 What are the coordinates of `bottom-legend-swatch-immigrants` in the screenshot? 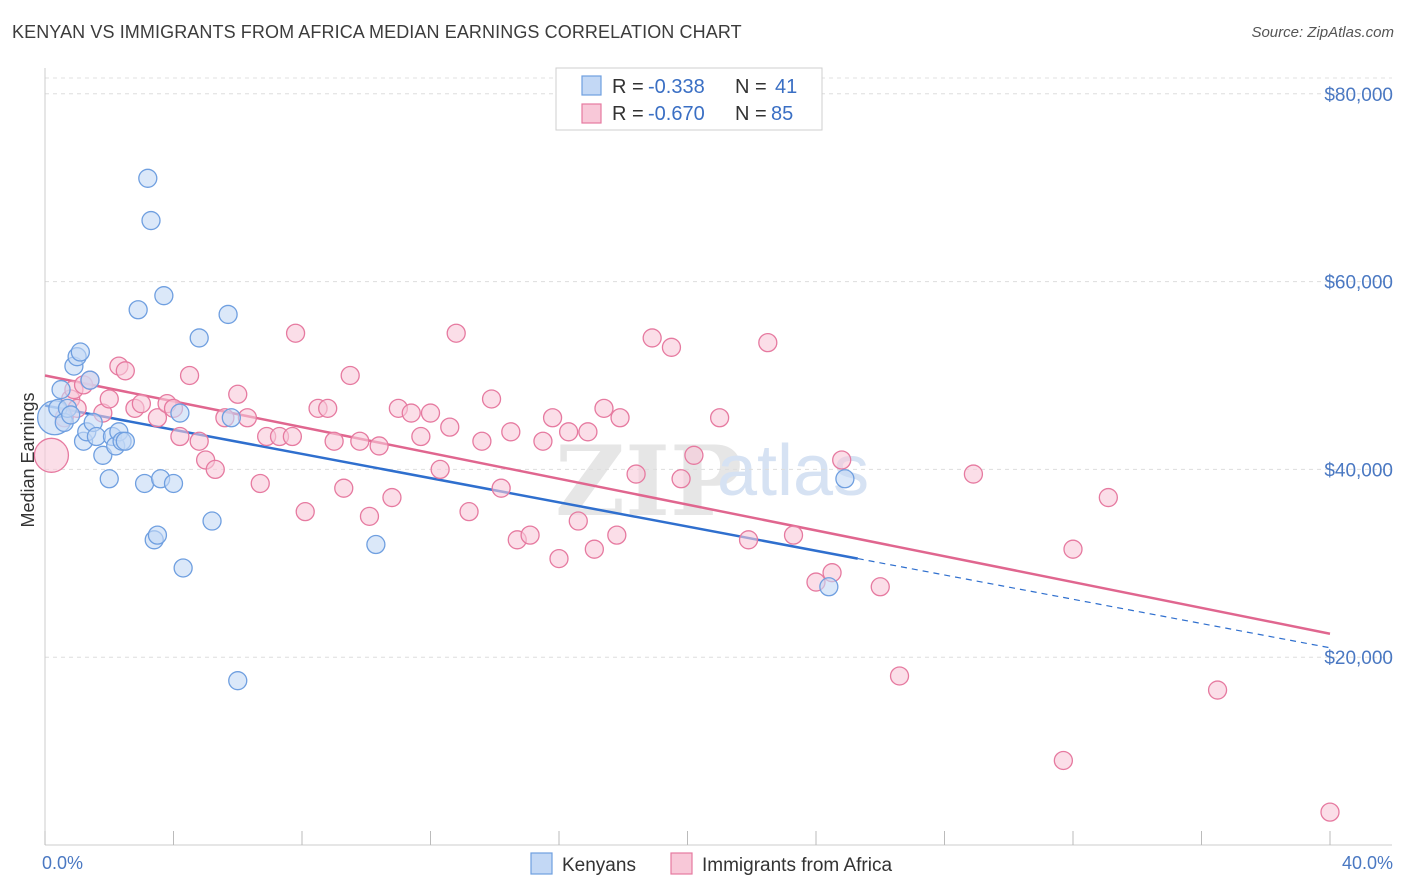 It's located at (681, 863).